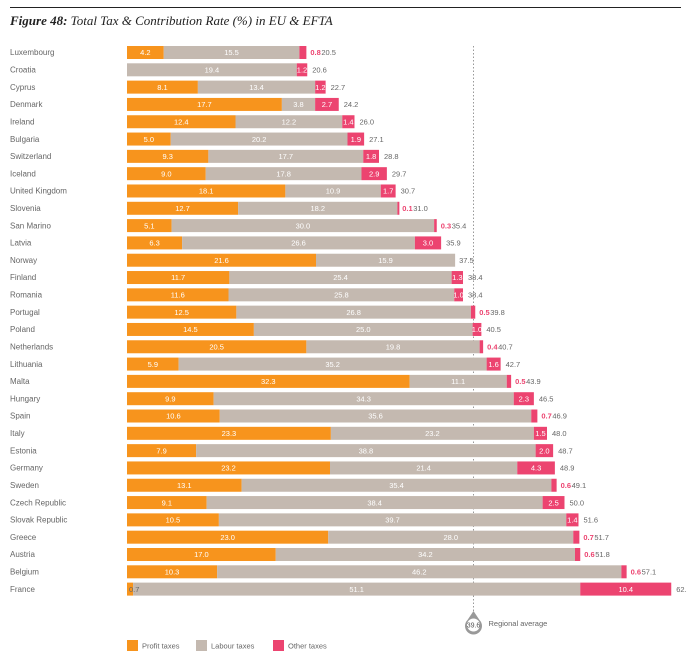 This screenshot has height=666, width=687. Describe the element at coordinates (533, 381) in the screenshot. I see `total-value-label: 43.9` at that location.